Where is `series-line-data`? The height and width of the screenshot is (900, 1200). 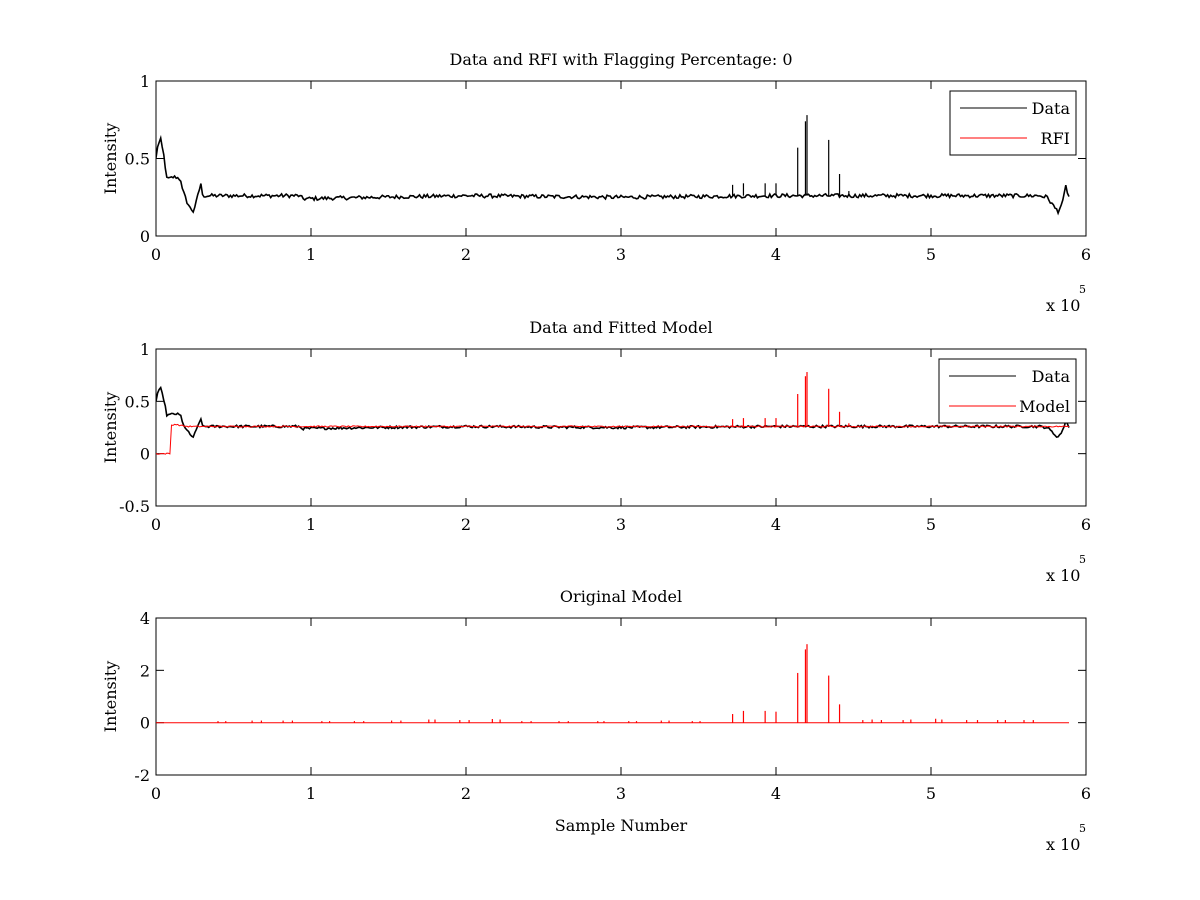 series-line-data is located at coordinates (613, 175).